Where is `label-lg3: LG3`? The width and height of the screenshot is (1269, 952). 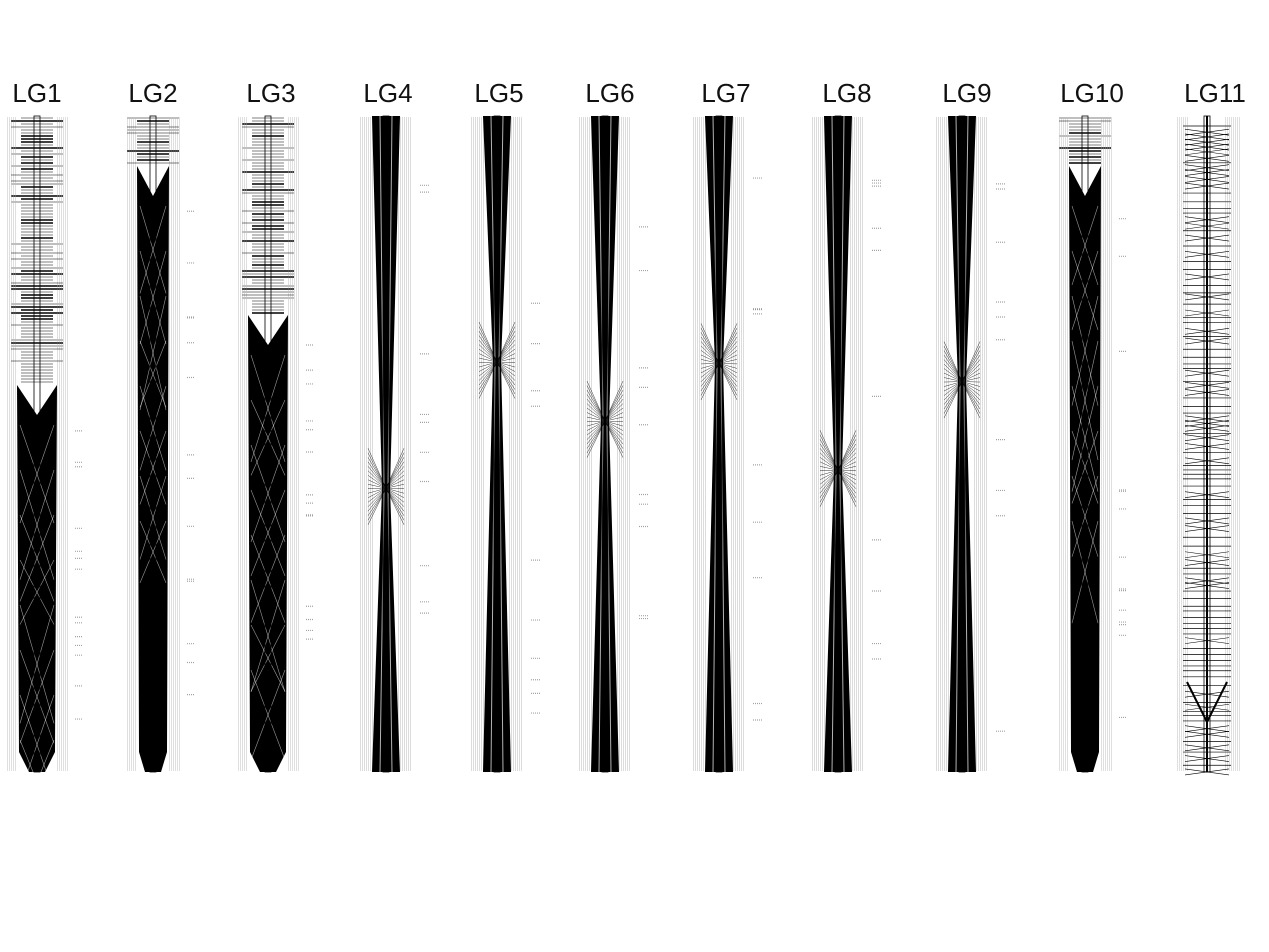 label-lg3: LG3 is located at coordinates (270, 93).